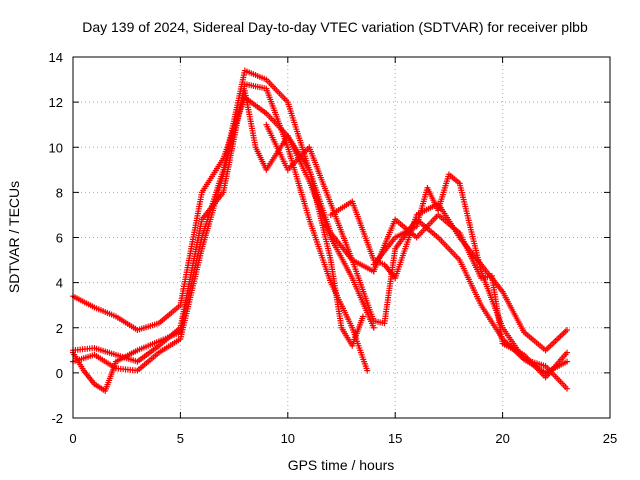 The height and width of the screenshot is (480, 640). Describe the element at coordinates (59, 373) in the screenshot. I see `y-tick-label: 0` at that location.